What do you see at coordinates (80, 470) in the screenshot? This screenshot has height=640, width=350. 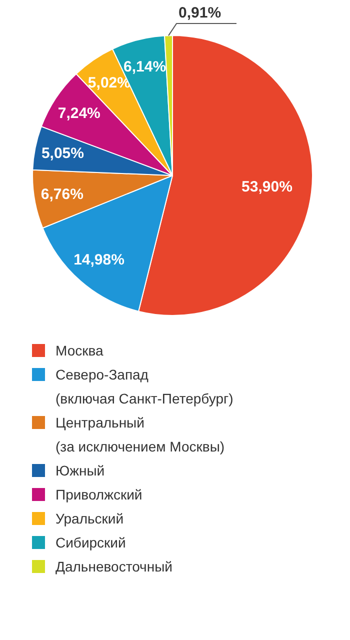 I see `legend-label: Южный` at bounding box center [80, 470].